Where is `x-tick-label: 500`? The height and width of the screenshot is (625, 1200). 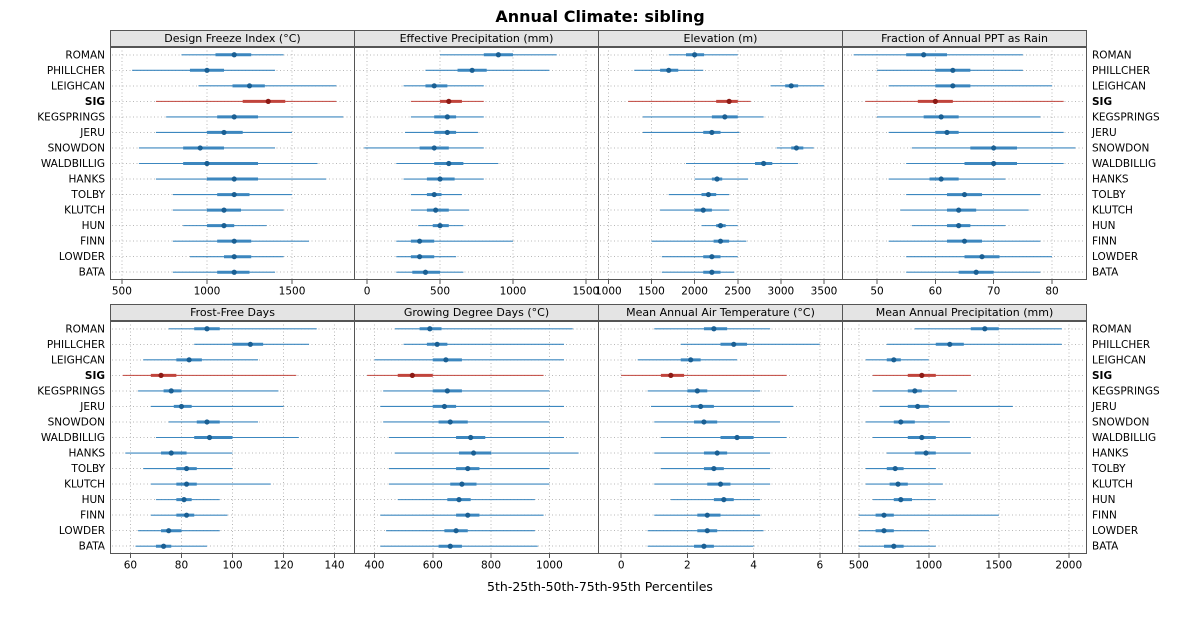
x-tick-label: 500 is located at coordinates (859, 566).